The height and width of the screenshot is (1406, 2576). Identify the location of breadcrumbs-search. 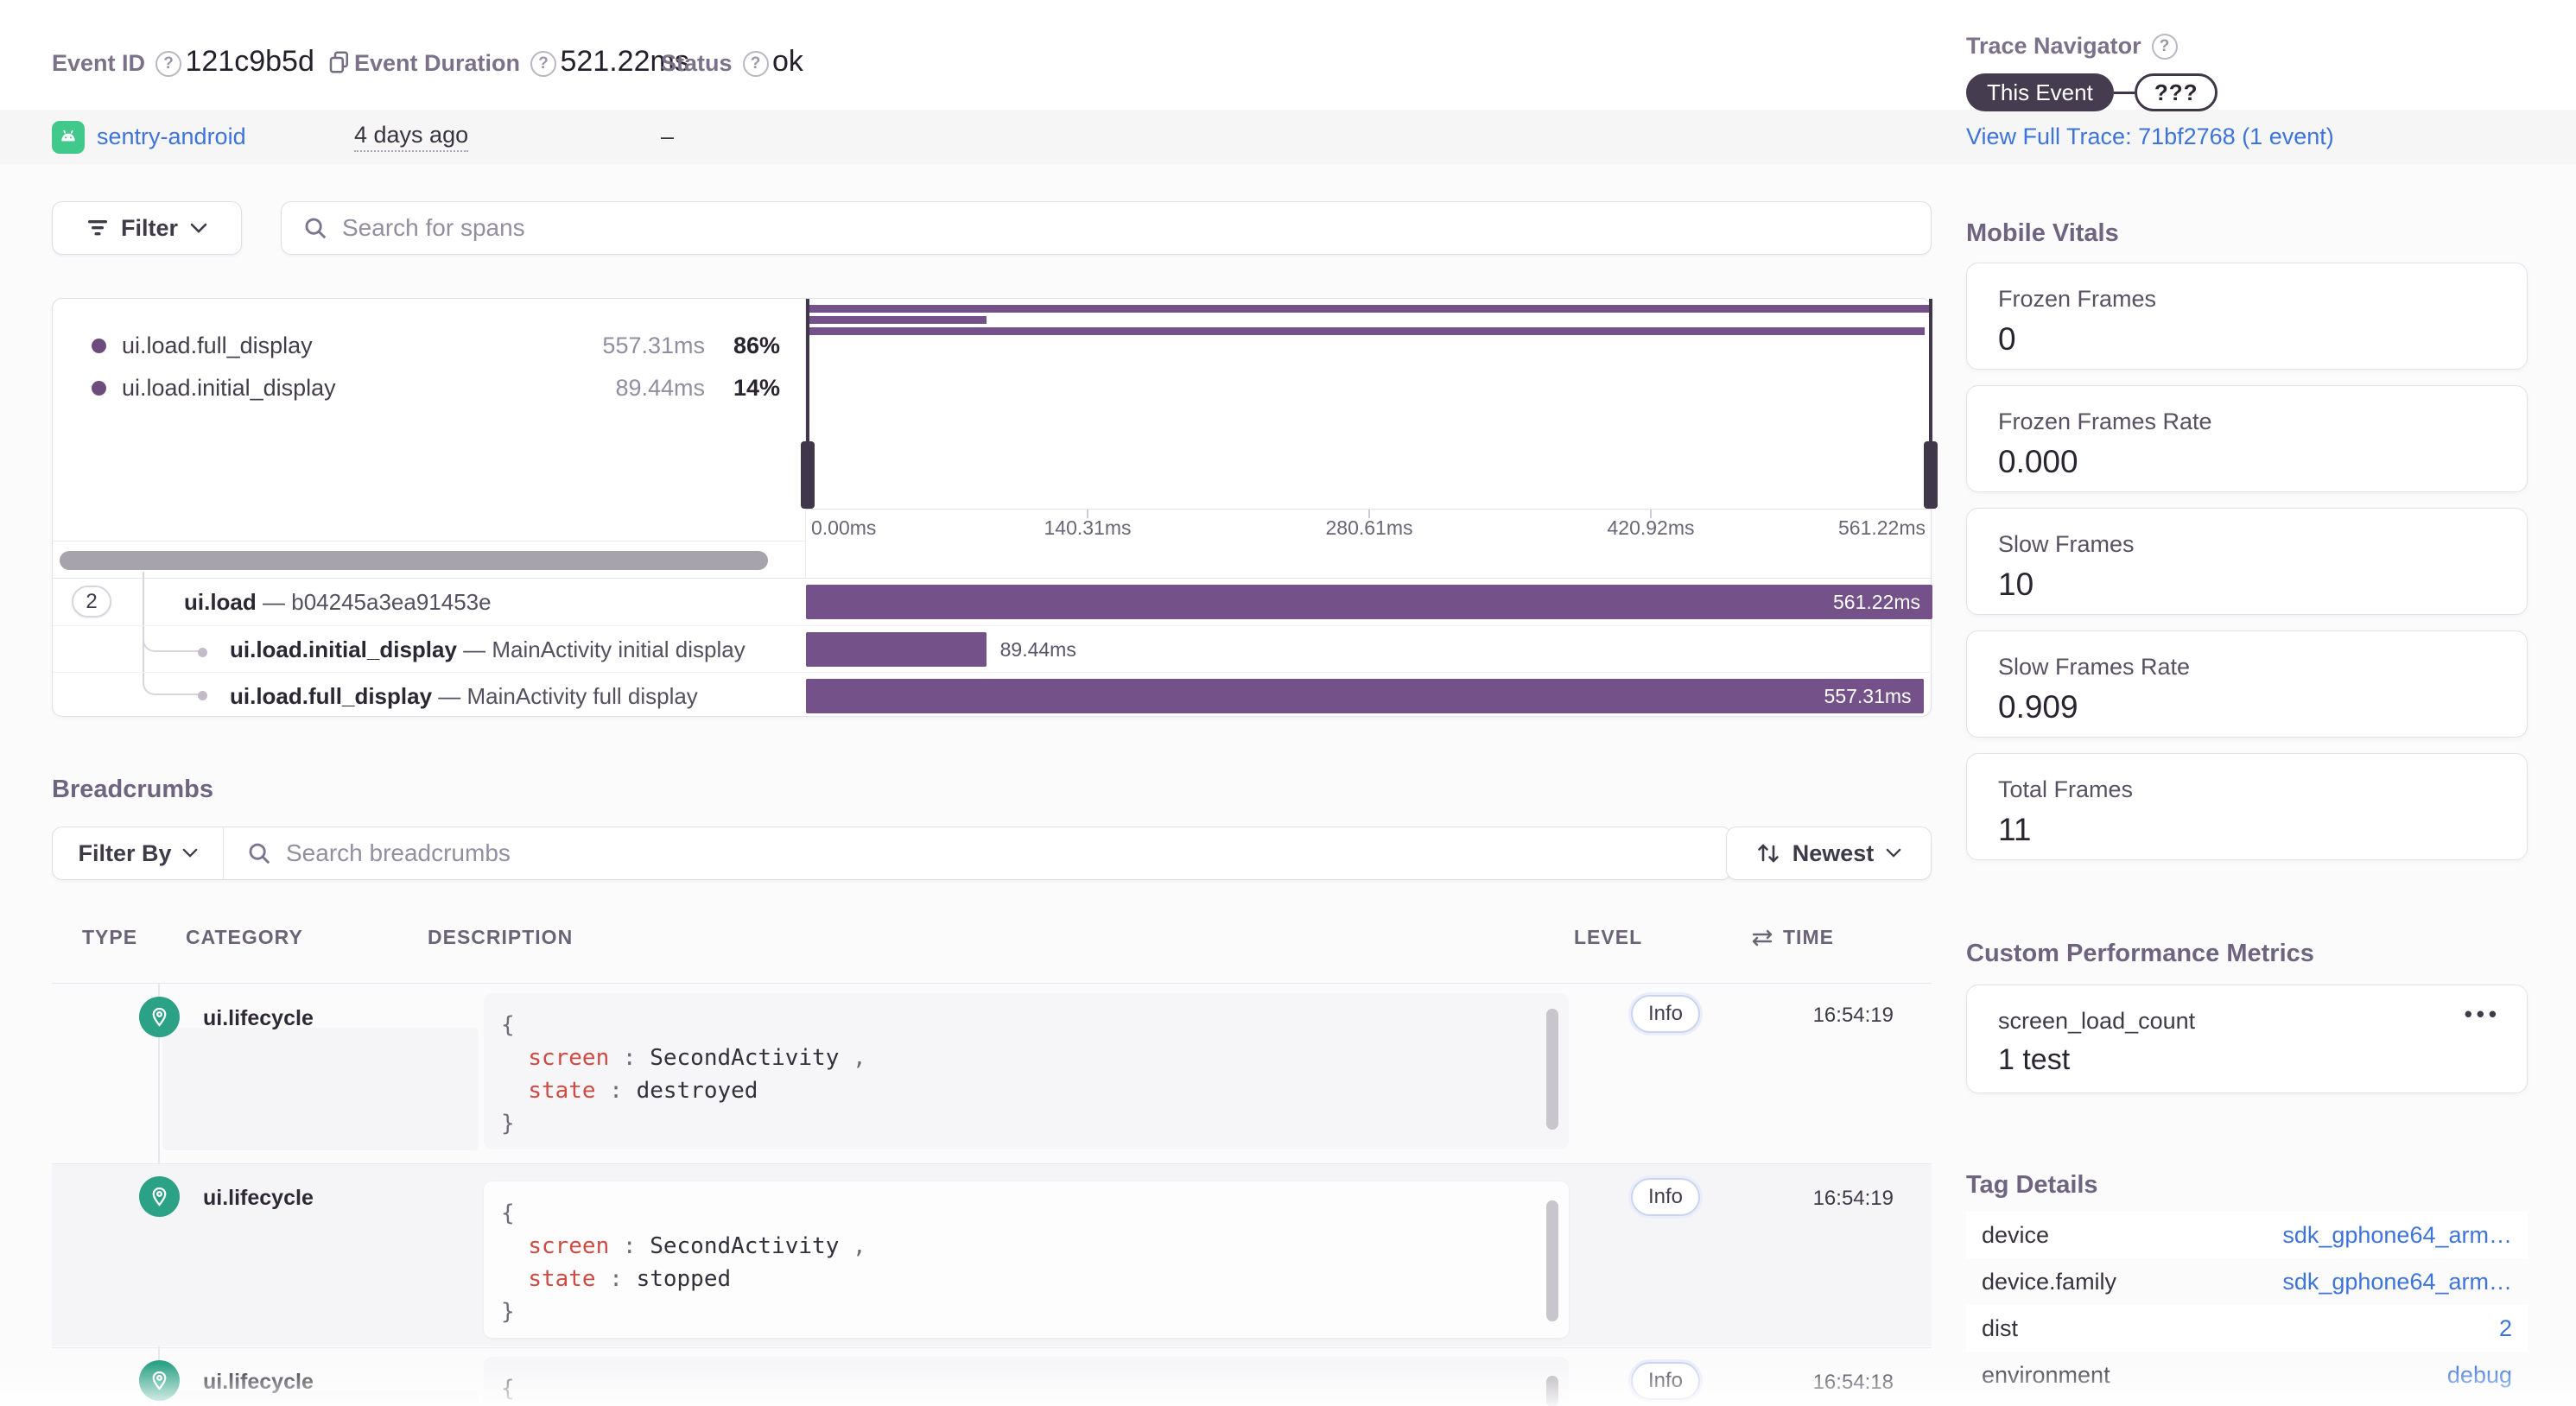
(977, 853).